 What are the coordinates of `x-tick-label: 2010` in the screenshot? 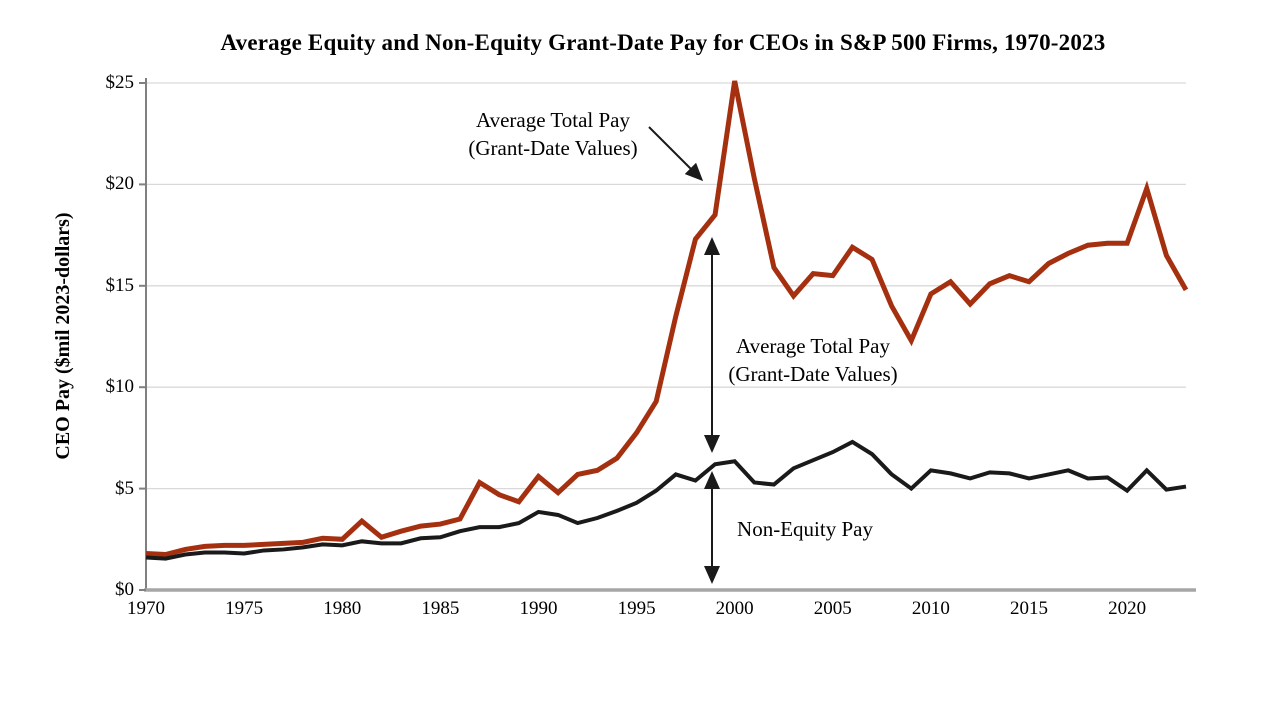 It's located at (930, 608).